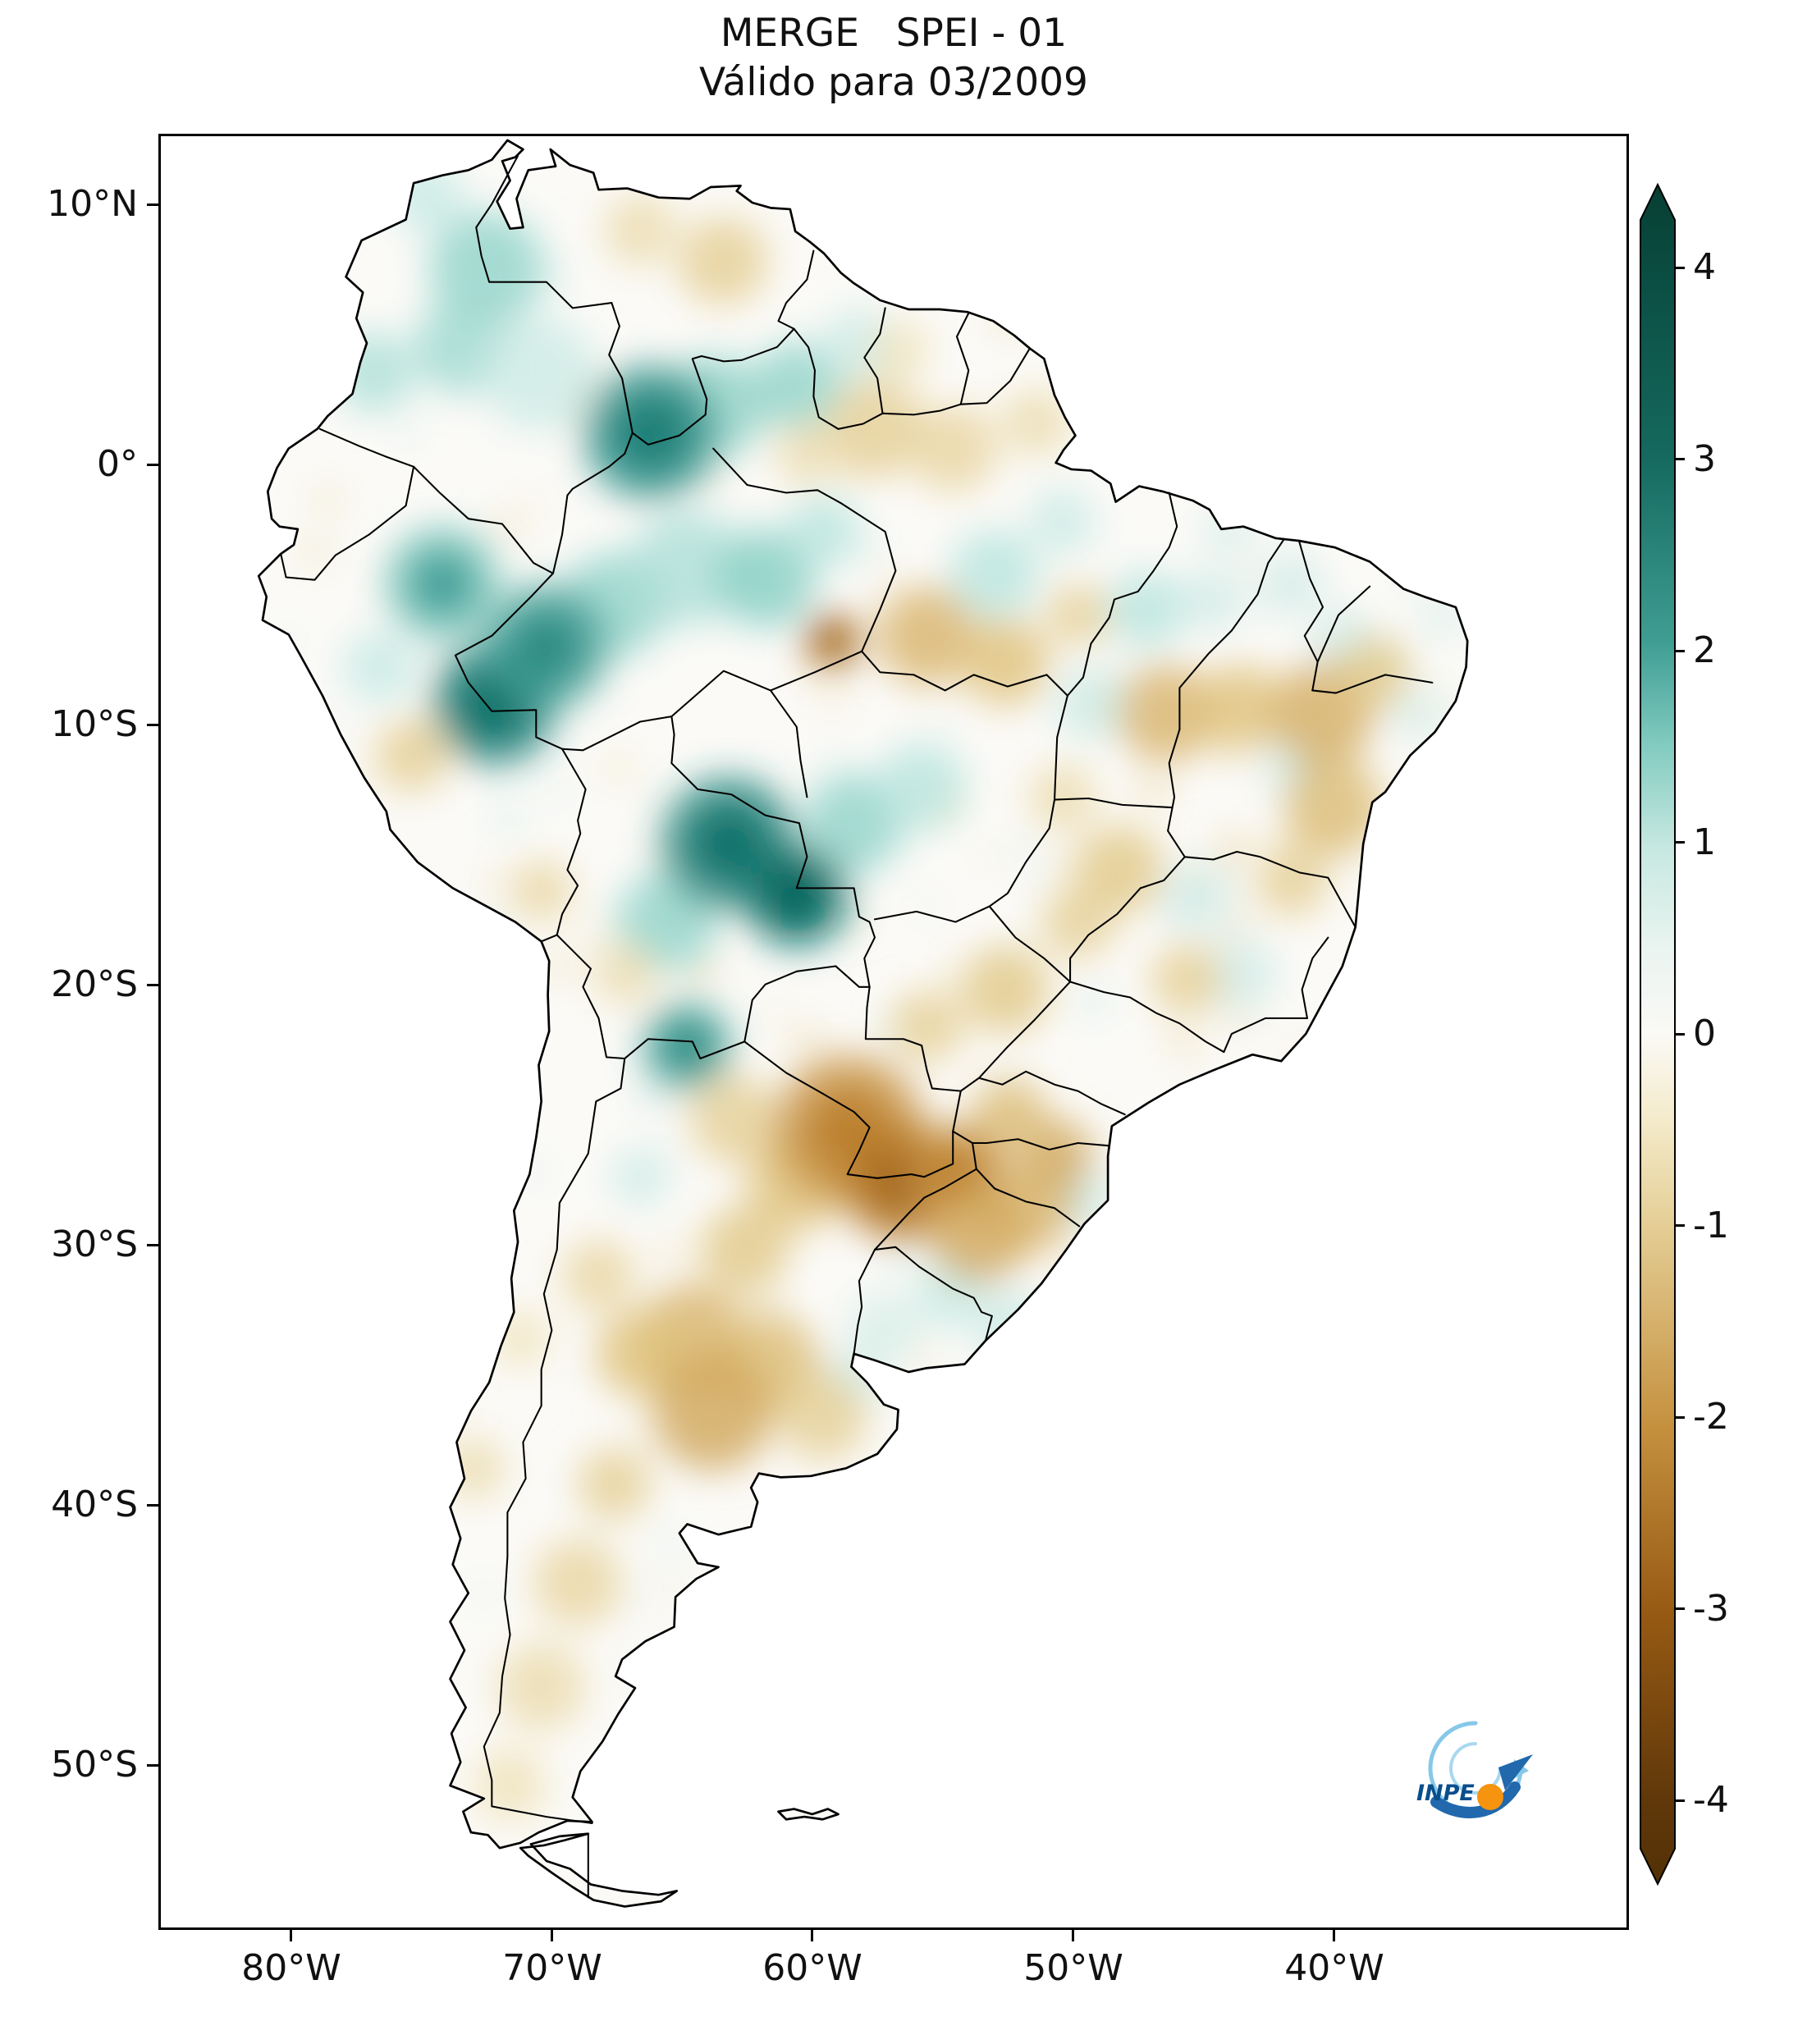  Describe the element at coordinates (117, 464) in the screenshot. I see `y-tick-label: 0°` at that location.